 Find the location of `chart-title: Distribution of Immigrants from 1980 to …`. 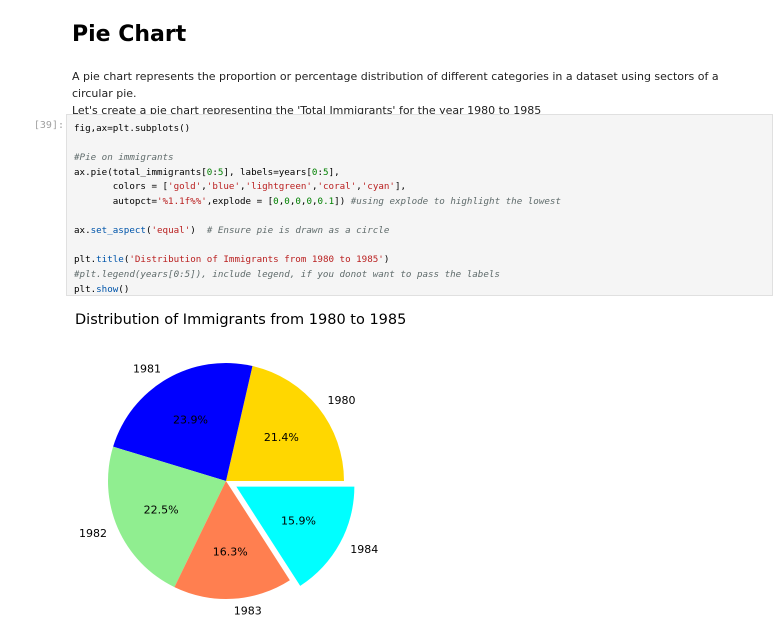

chart-title: Distribution of Immigrants from 1980 to … is located at coordinates (240, 320).